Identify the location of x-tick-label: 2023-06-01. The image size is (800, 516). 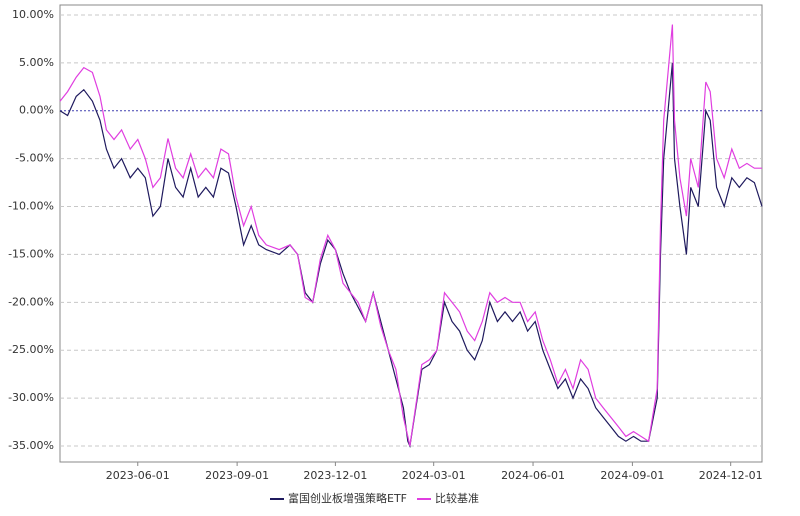
(138, 475).